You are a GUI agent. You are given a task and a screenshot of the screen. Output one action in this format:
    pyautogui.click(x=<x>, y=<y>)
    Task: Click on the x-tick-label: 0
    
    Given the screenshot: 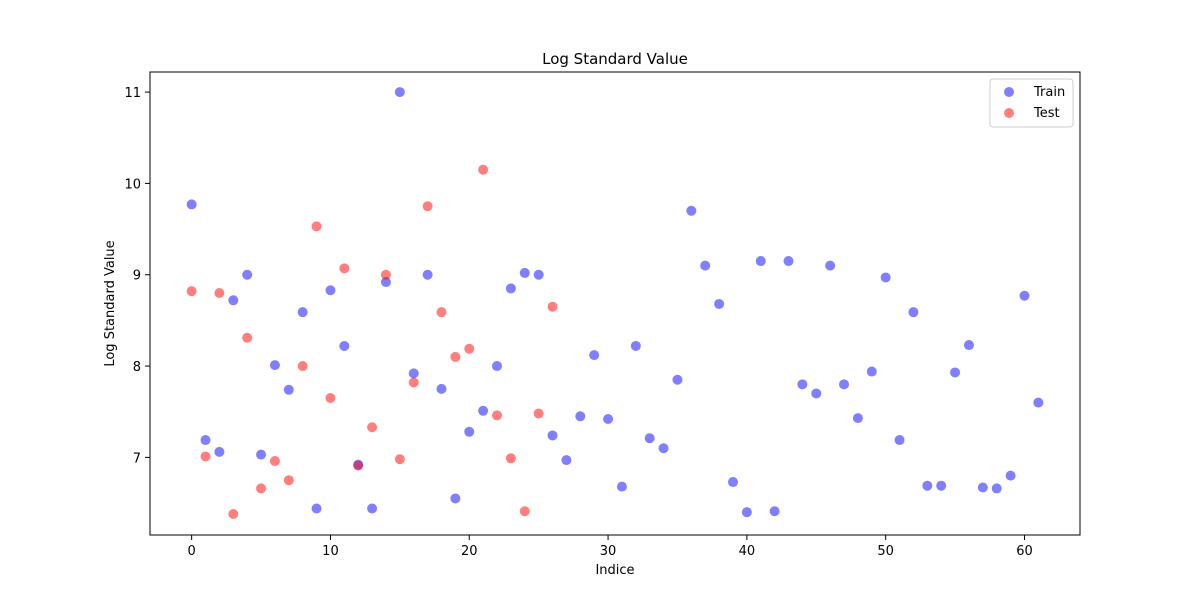 What is the action you would take?
    pyautogui.click(x=192, y=551)
    